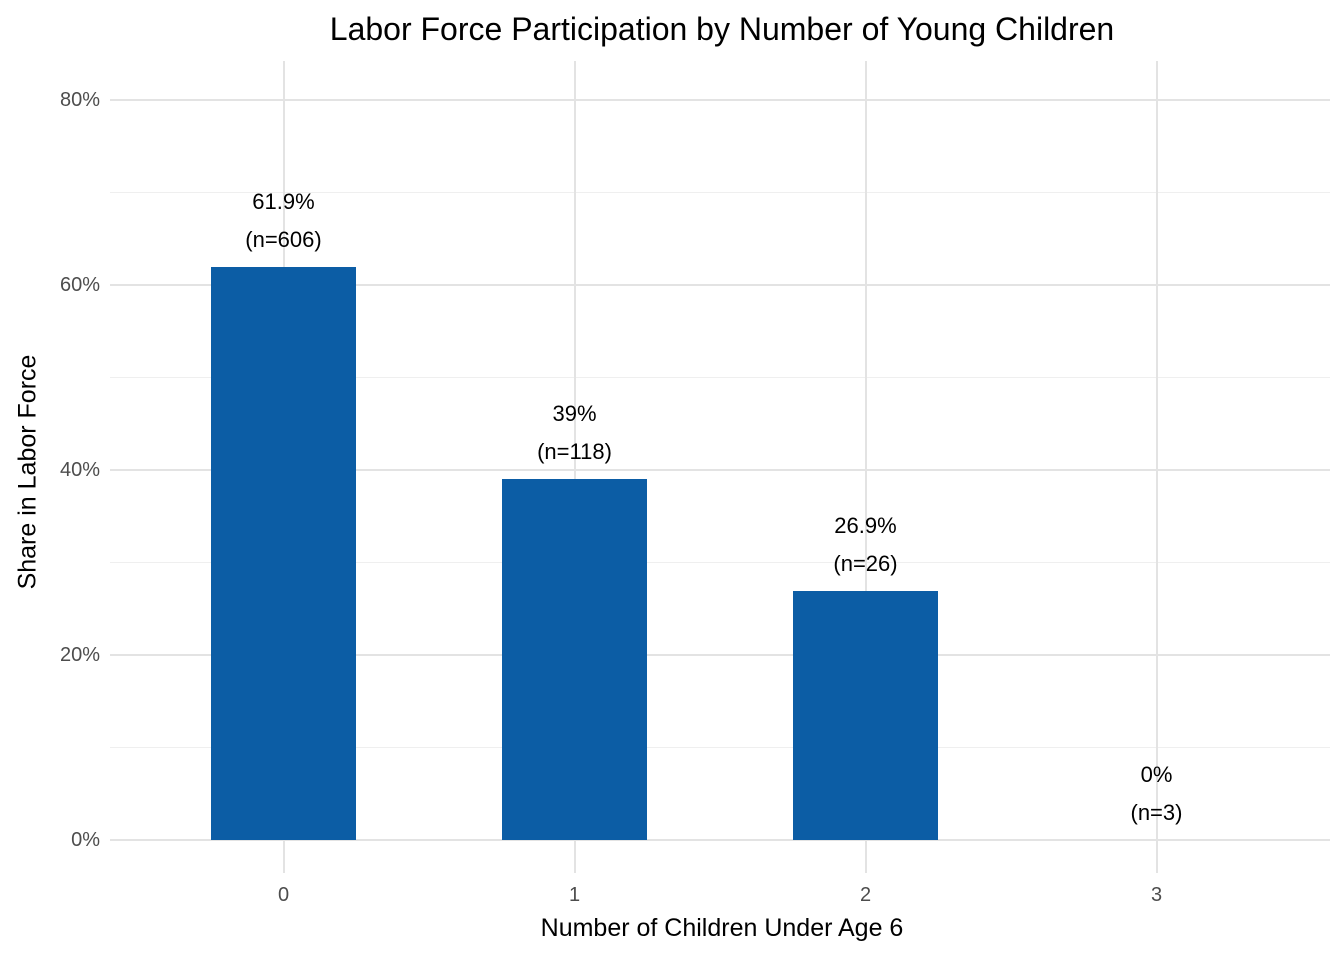  I want to click on y-tick-label: 20%, so click(79, 655).